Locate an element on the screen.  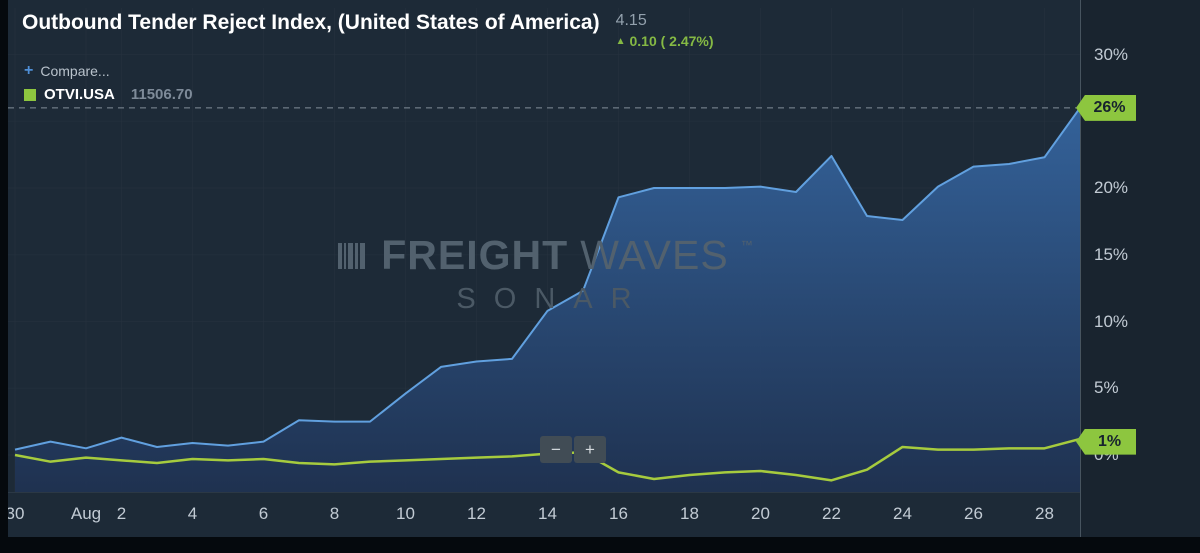
x-axis-label: 6 is located at coordinates (263, 513).